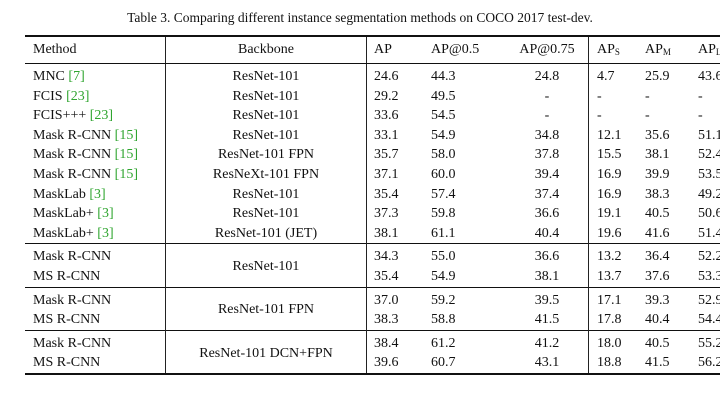 Image resolution: width=720 pixels, height=405 pixels. Describe the element at coordinates (609, 233) in the screenshot. I see `cell-aps: 19.6` at that location.